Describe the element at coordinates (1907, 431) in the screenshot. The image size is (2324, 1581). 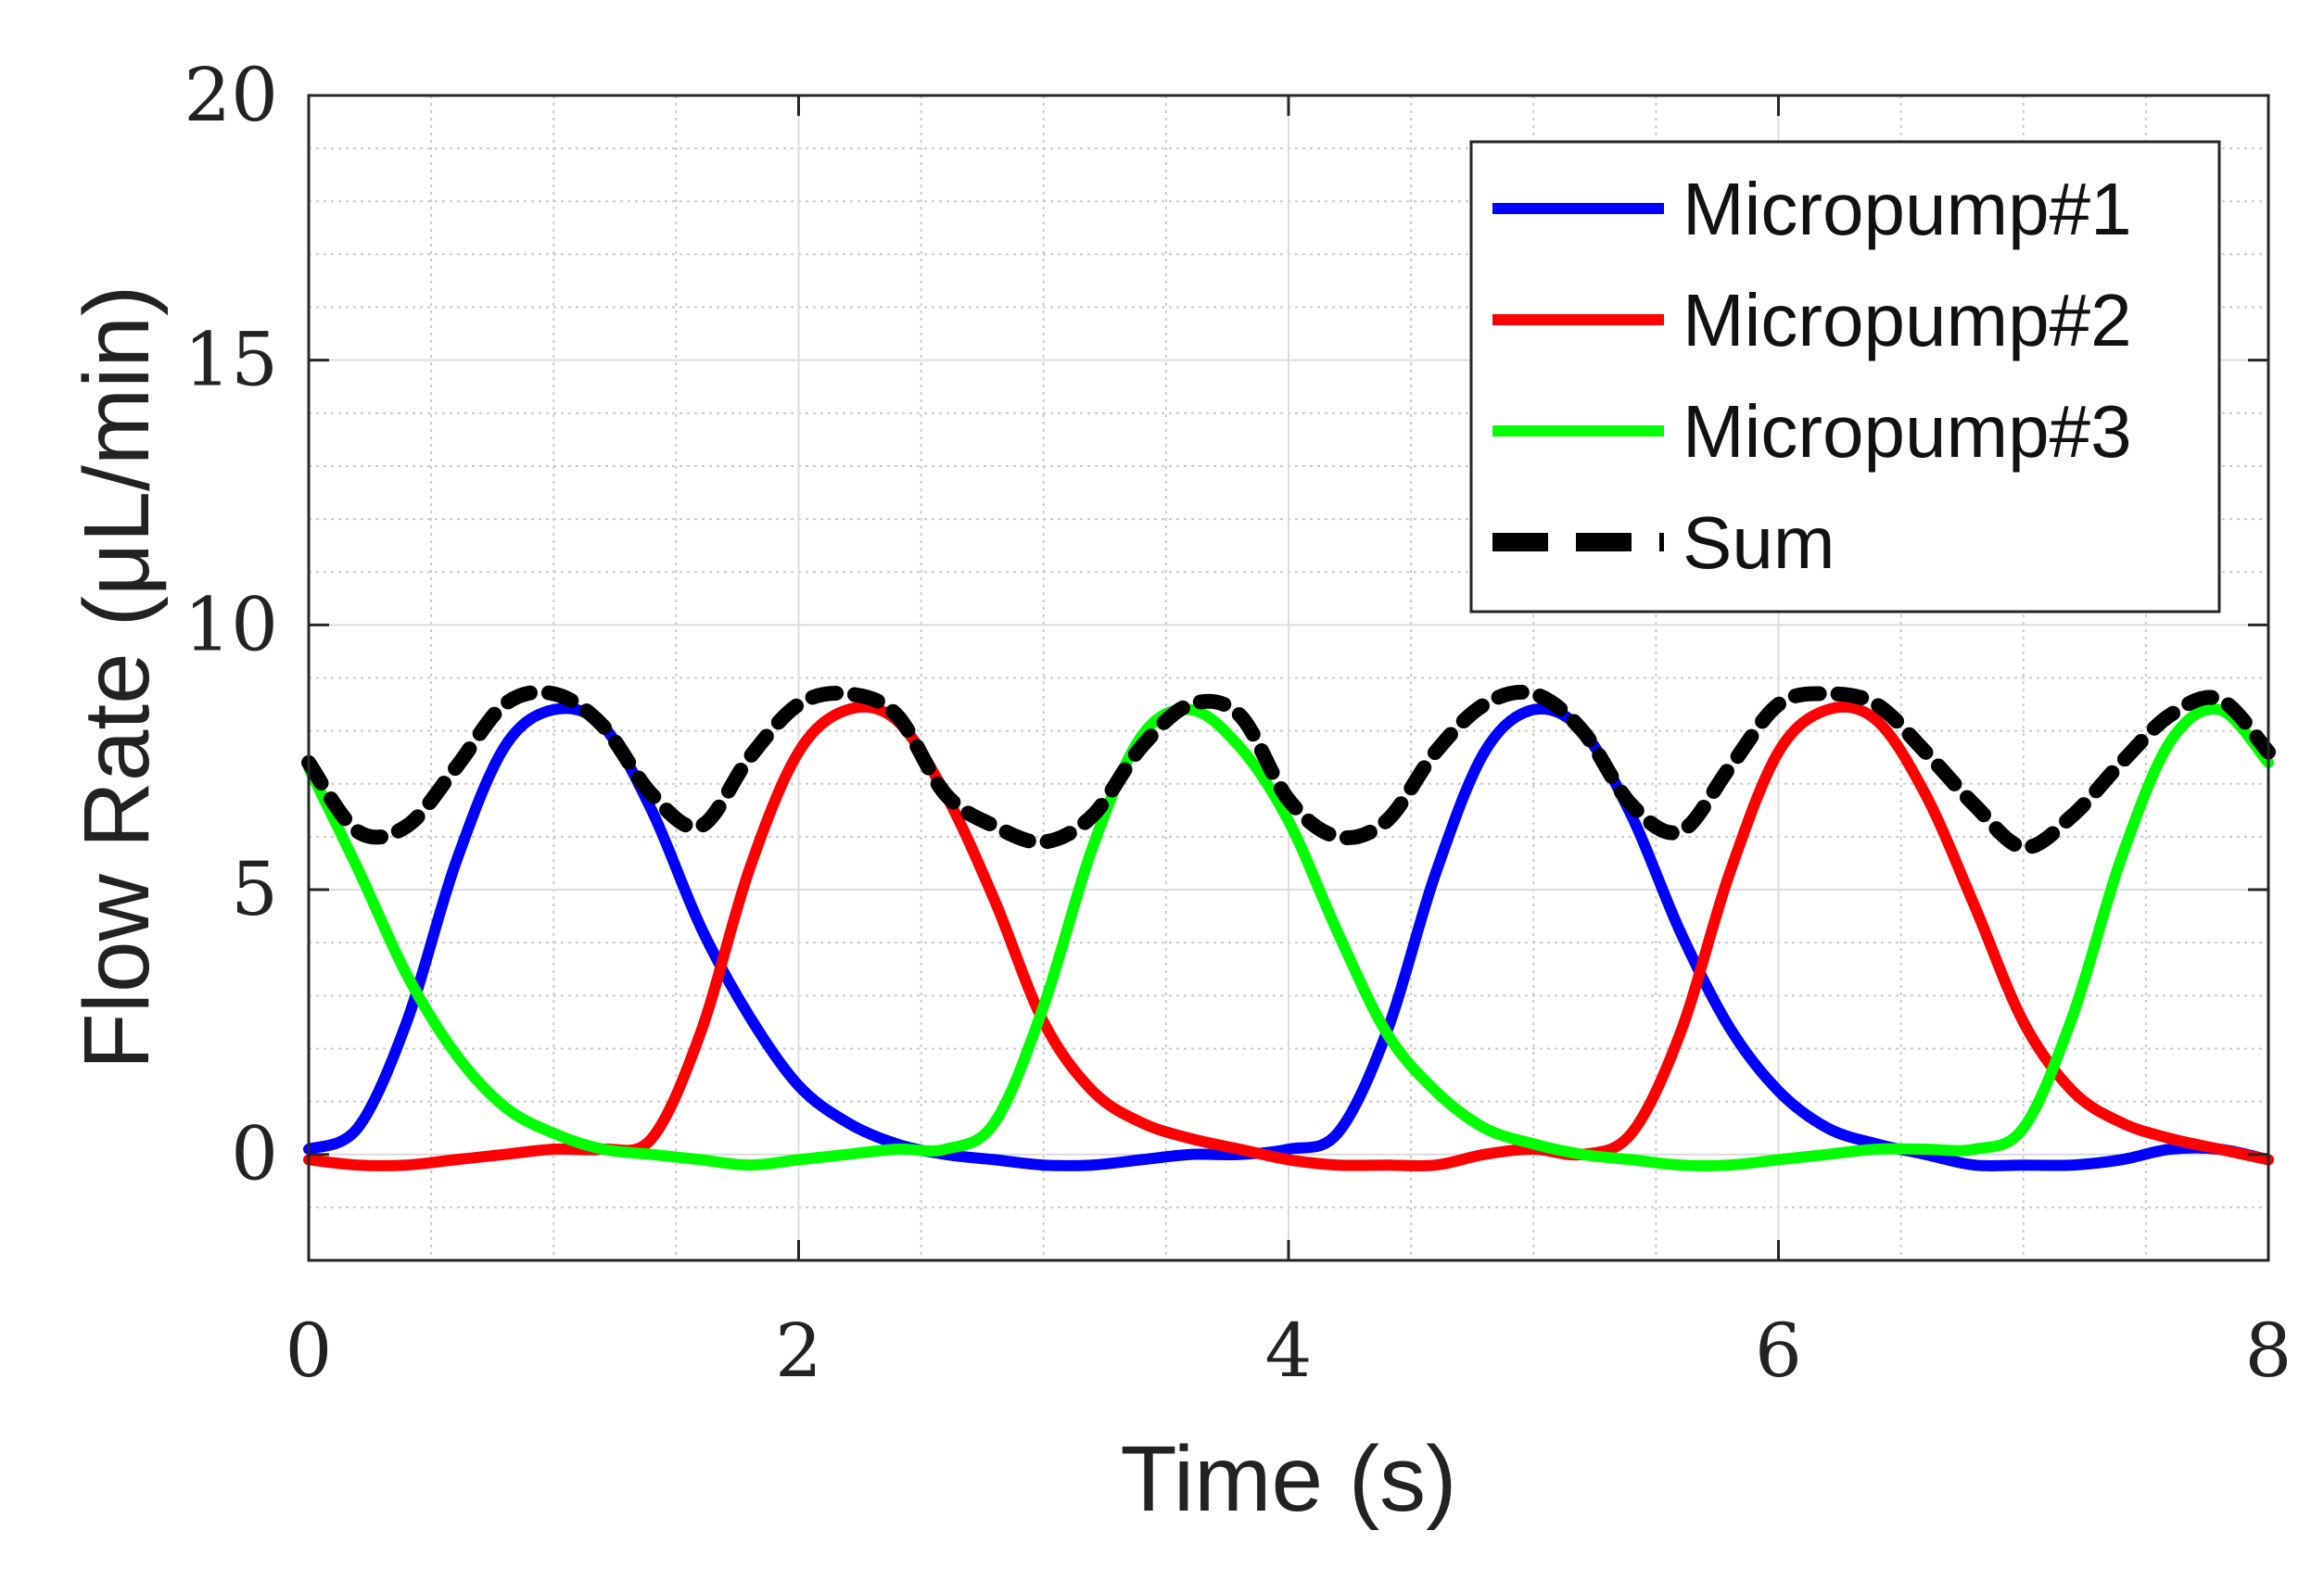
I see `legend-label: Micropump#3` at that location.